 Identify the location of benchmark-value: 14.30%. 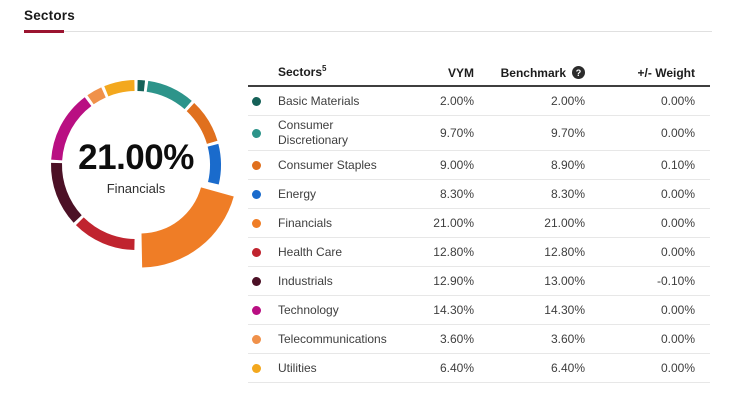
(564, 310).